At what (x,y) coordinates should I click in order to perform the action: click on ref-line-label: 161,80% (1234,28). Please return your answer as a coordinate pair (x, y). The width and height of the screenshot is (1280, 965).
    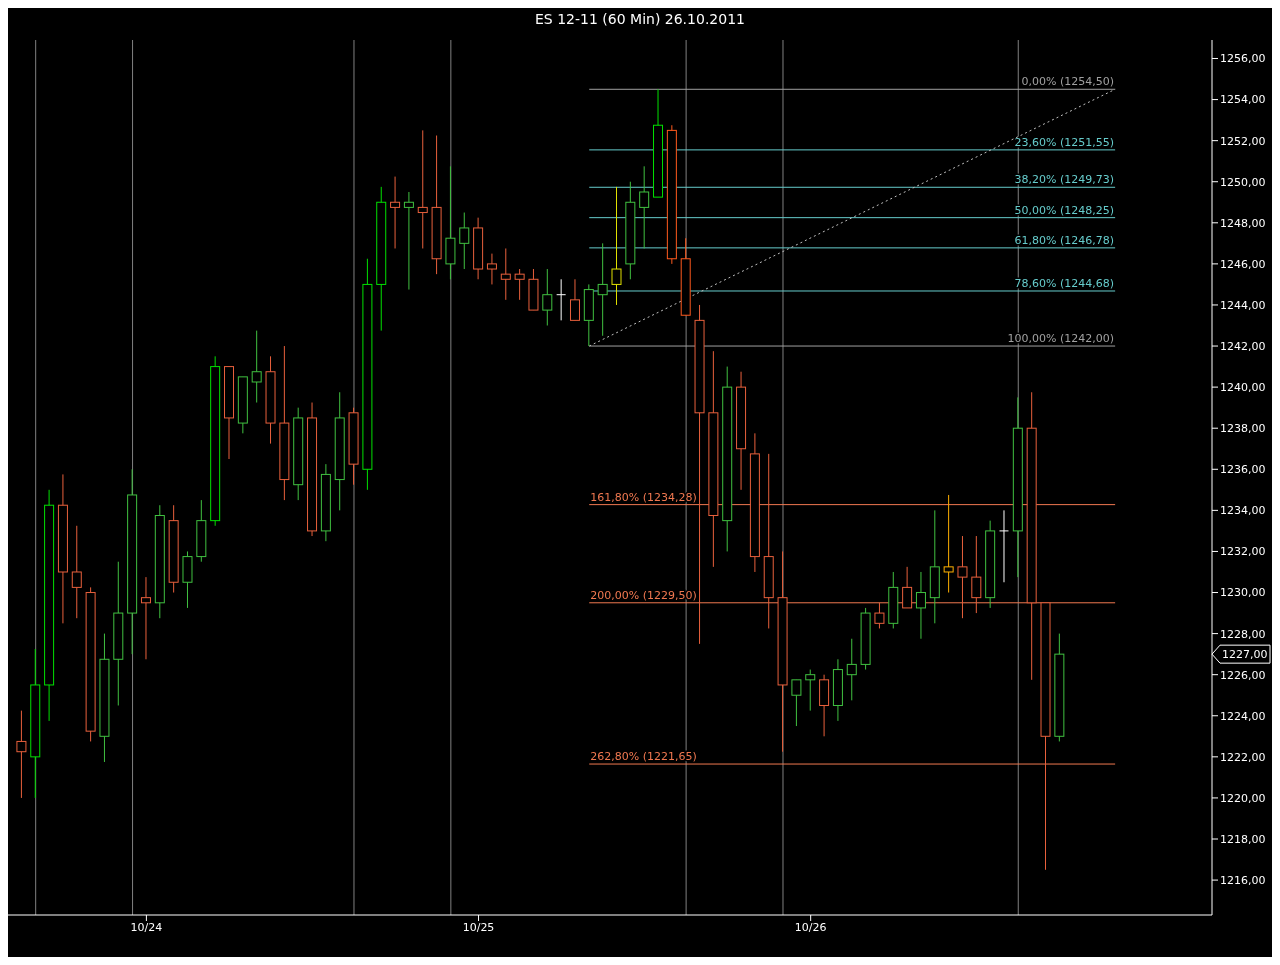
    Looking at the image, I should click on (643, 497).